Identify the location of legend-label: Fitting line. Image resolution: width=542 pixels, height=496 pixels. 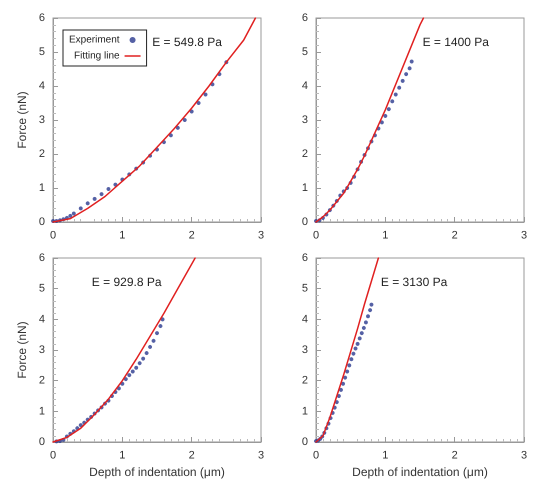
(97, 56).